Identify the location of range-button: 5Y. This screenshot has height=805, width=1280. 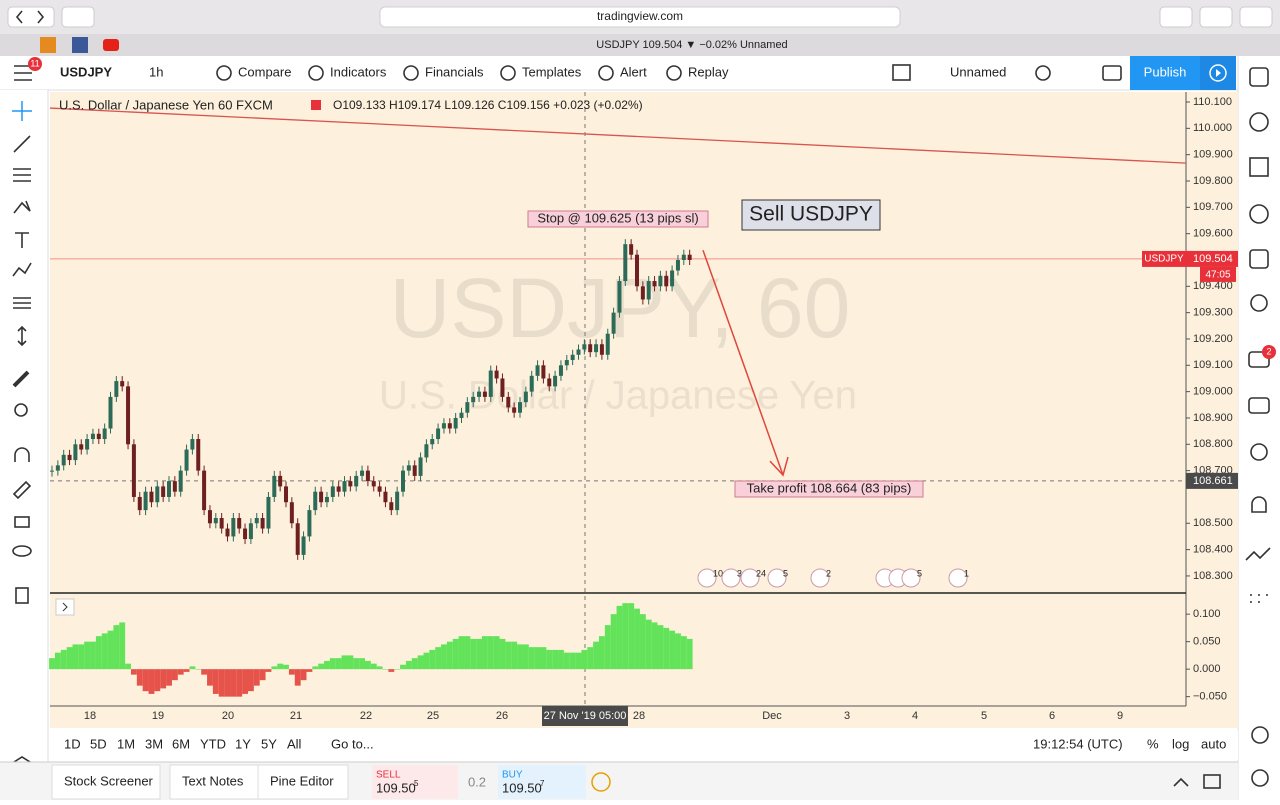
(269, 743).